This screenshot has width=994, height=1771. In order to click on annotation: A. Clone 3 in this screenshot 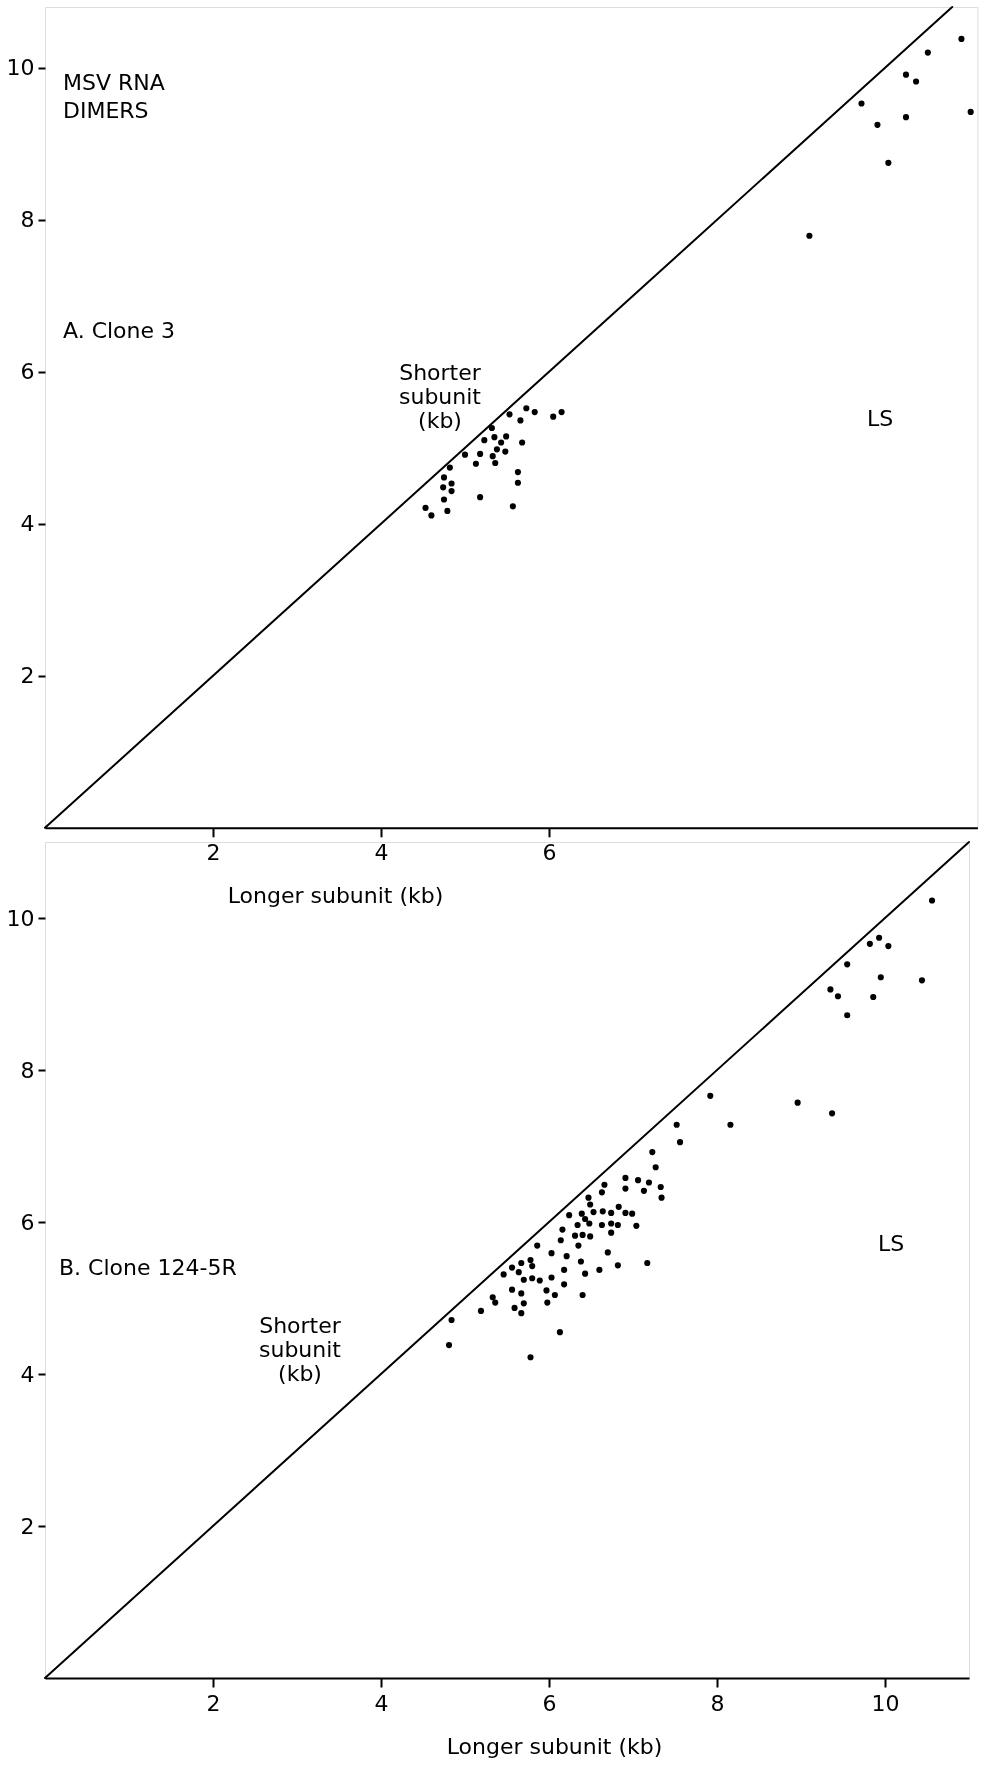, I will do `click(119, 330)`.